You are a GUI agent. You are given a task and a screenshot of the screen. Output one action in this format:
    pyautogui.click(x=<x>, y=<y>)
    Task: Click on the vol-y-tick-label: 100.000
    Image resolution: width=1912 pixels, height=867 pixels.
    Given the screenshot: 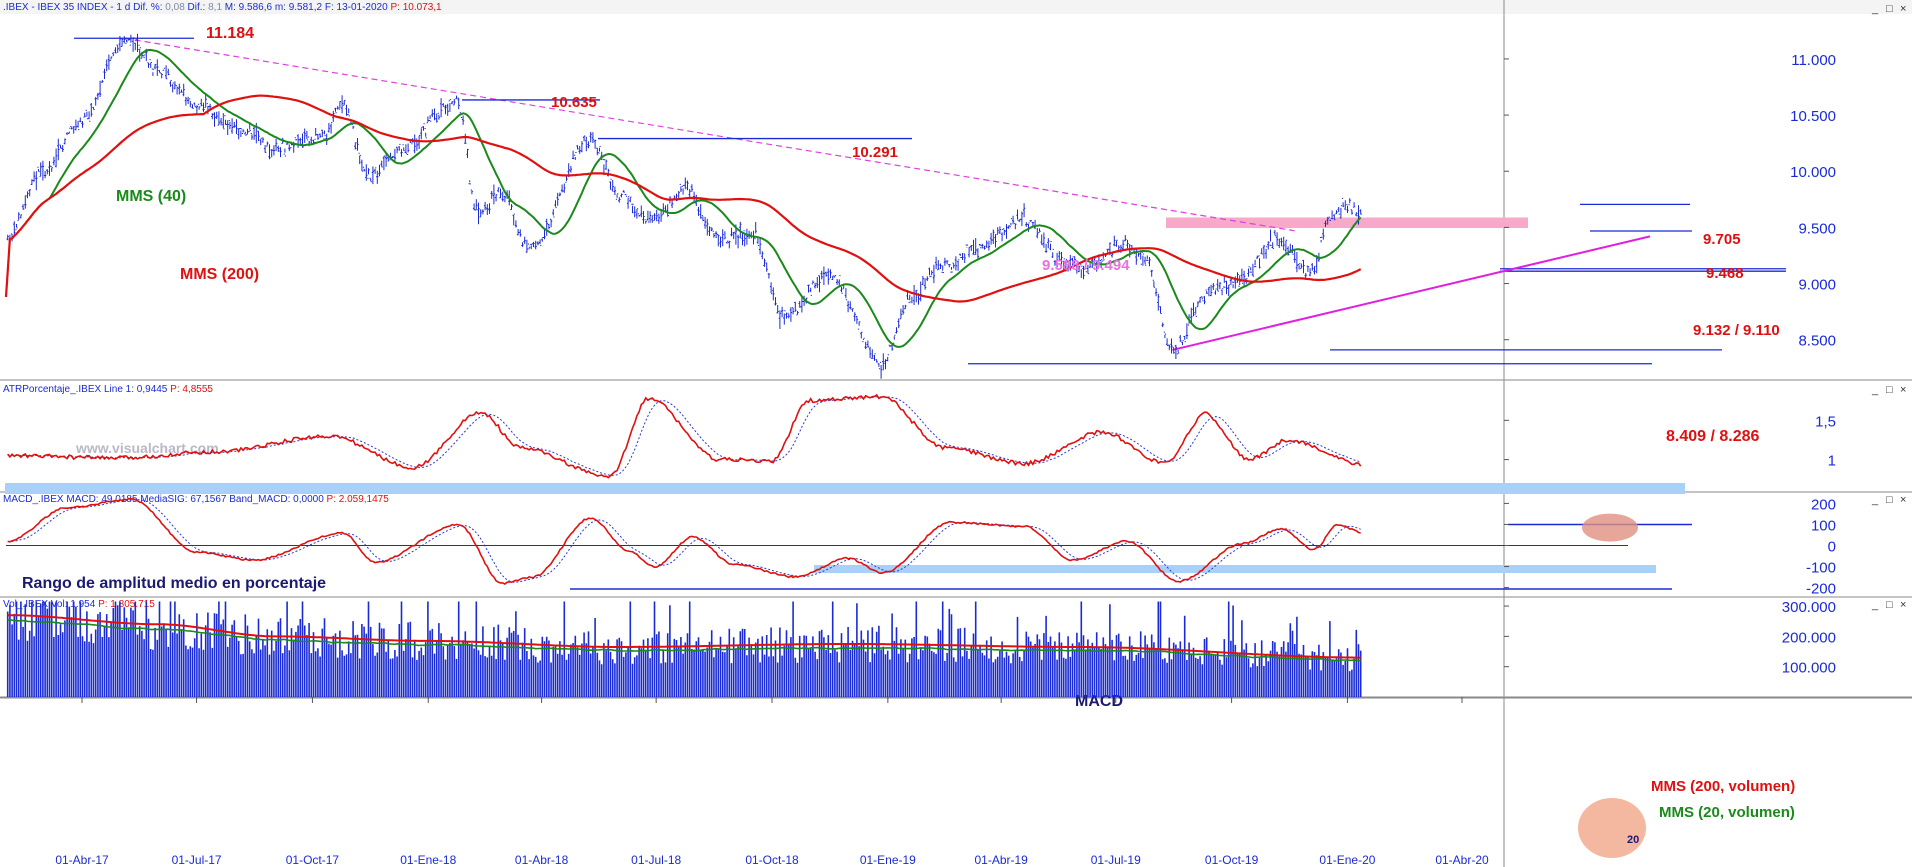 What is the action you would take?
    pyautogui.click(x=1809, y=668)
    